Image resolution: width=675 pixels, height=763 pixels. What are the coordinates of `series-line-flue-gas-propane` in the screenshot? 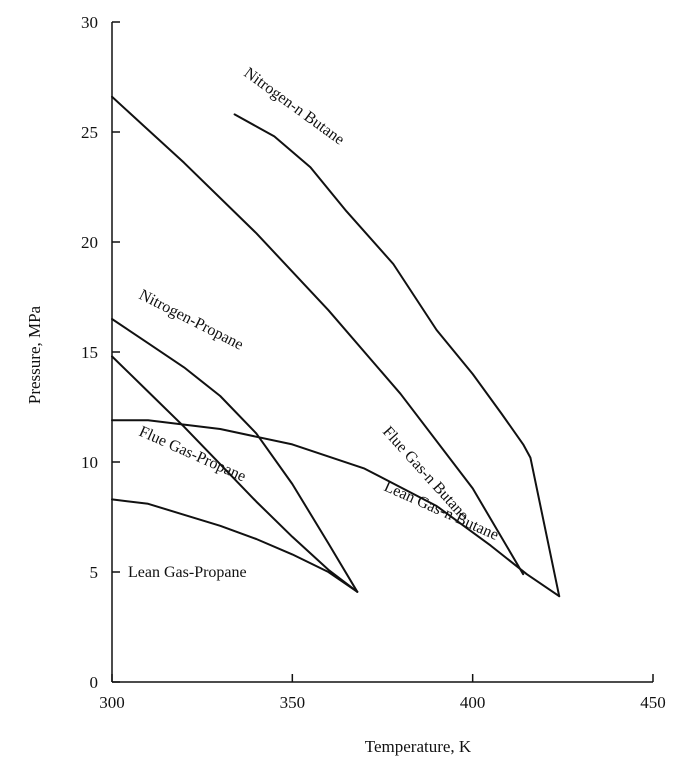 It's located at (235, 474).